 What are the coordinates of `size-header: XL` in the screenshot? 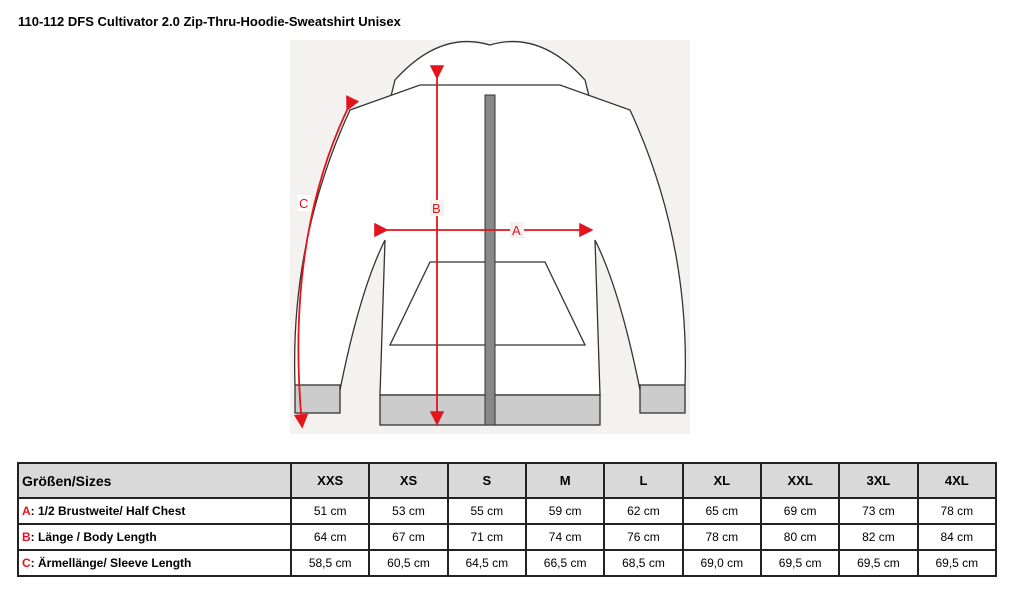 It's located at (721, 480).